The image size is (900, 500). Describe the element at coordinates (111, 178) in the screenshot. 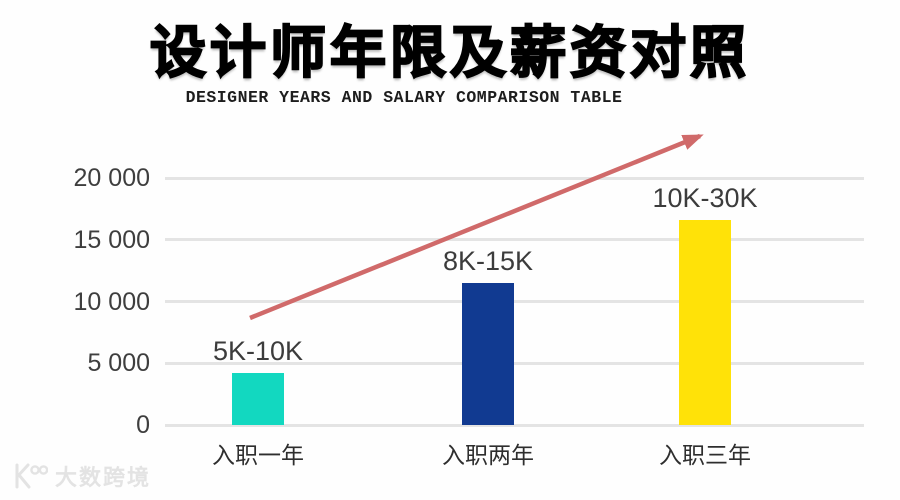

I see `y-axis-tick-label: 20 000` at that location.